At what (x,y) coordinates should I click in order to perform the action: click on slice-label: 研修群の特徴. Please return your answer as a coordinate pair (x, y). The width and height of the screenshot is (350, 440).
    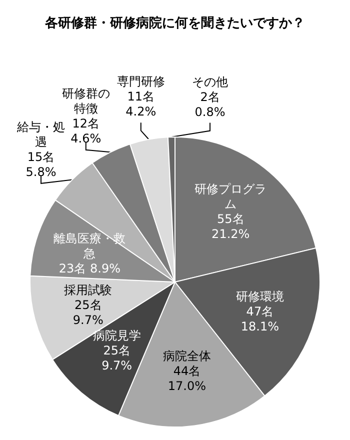
    Looking at the image, I should click on (86, 101).